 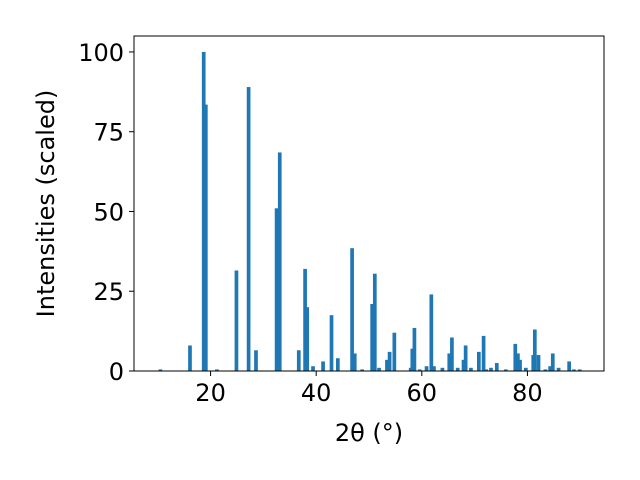 I want to click on x-axis-label: 2θ (°), so click(x=369, y=433).